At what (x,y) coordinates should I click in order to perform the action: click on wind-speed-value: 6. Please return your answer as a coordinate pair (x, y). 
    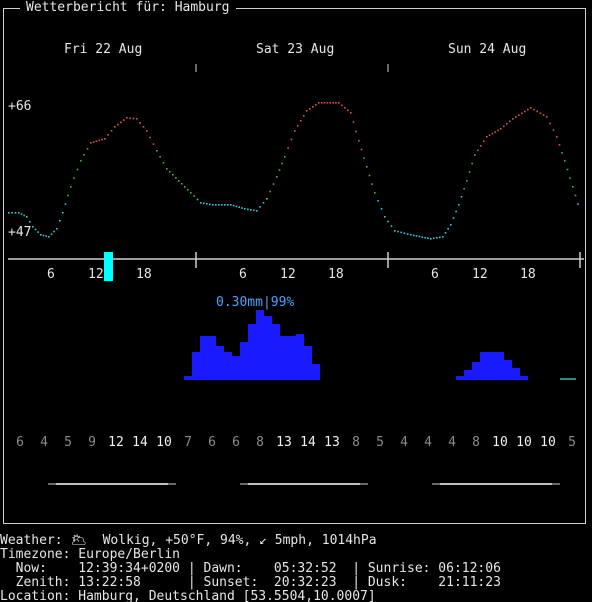
    Looking at the image, I should click on (20, 442).